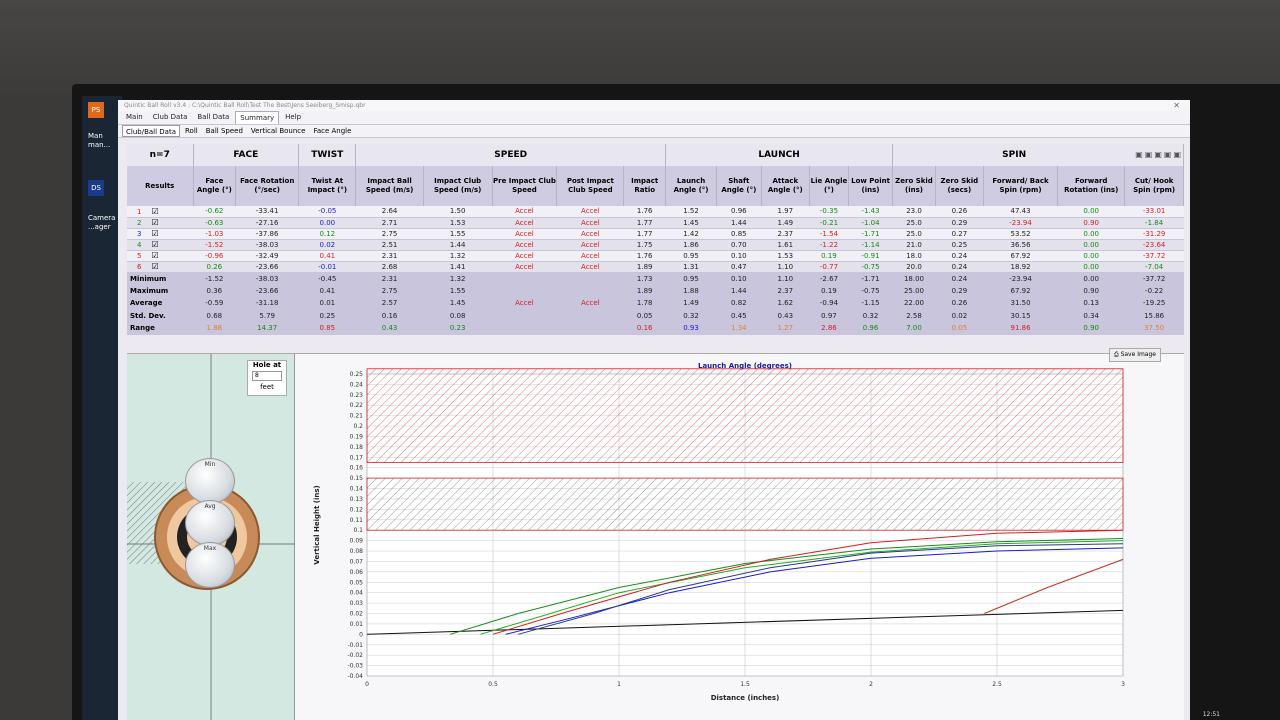 The width and height of the screenshot is (1280, 720). I want to click on table-cell: 18.92, so click(1020, 267).